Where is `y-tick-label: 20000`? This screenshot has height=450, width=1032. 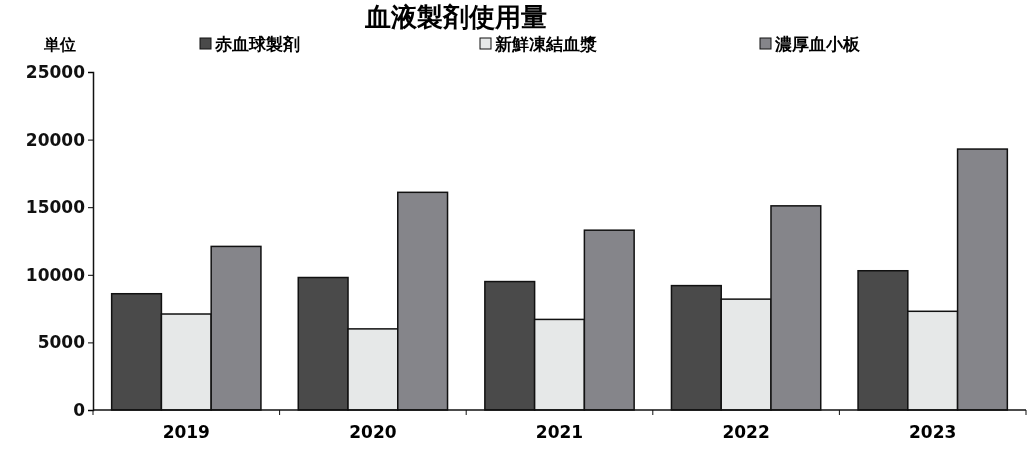
y-tick-label: 20000 is located at coordinates (55, 139).